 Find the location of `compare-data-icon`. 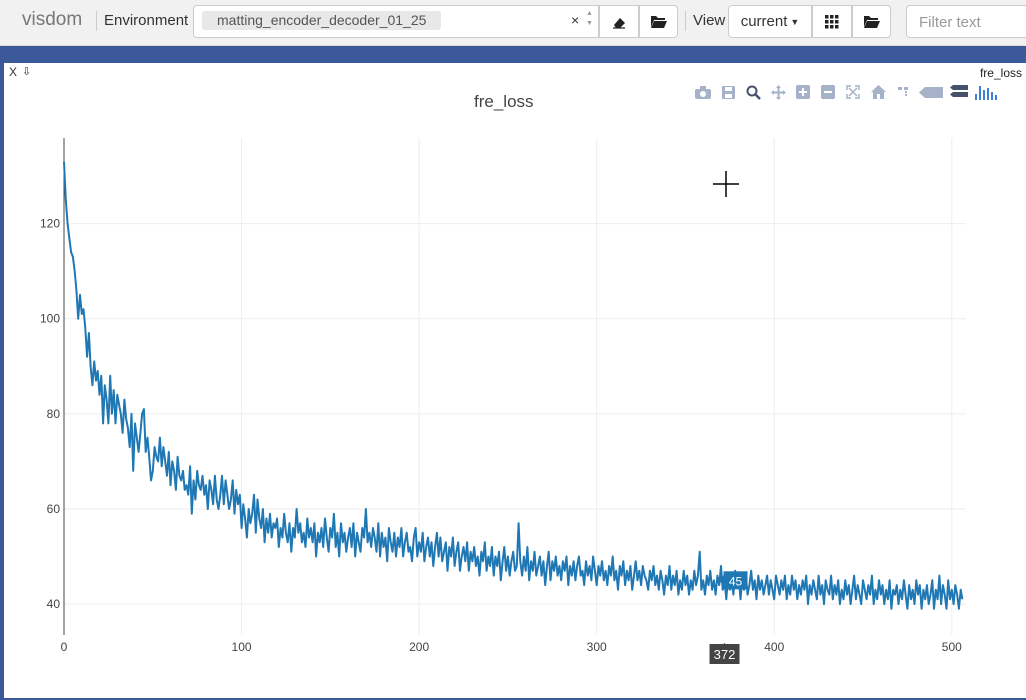

compare-data-icon is located at coordinates (959, 92).